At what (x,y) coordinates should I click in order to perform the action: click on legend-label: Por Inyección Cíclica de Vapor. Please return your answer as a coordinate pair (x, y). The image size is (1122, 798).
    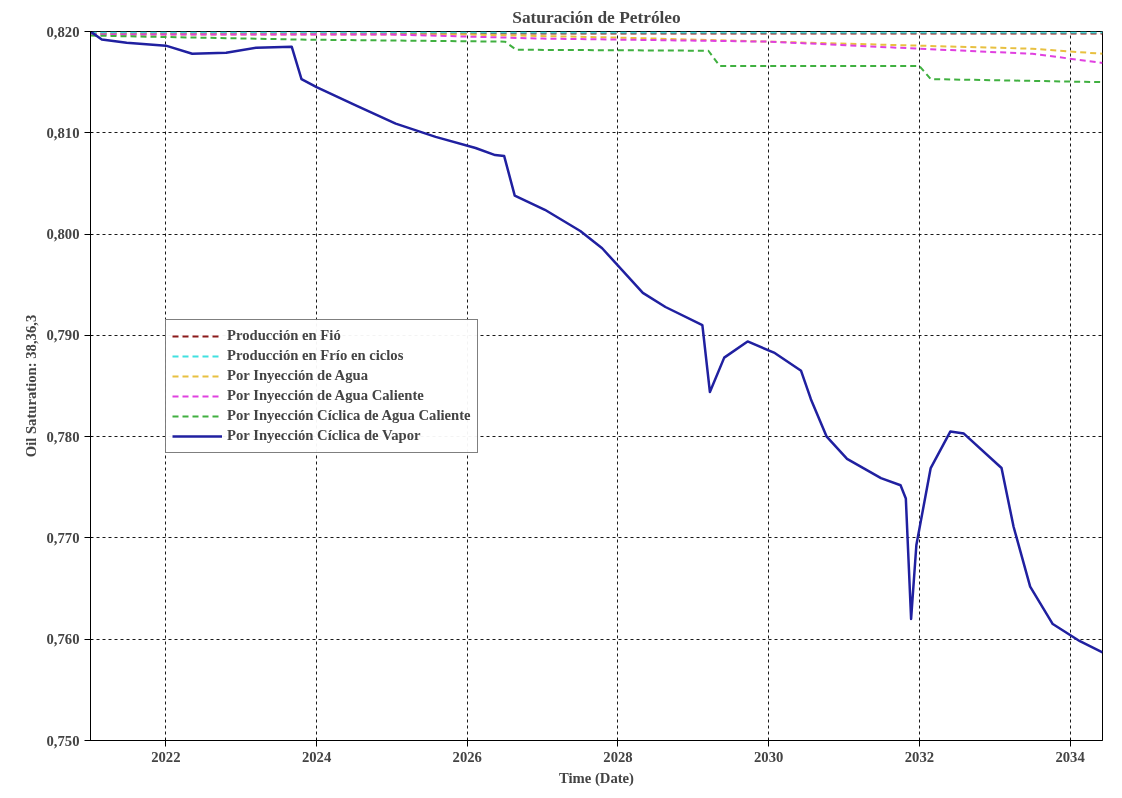
    Looking at the image, I should click on (324, 435).